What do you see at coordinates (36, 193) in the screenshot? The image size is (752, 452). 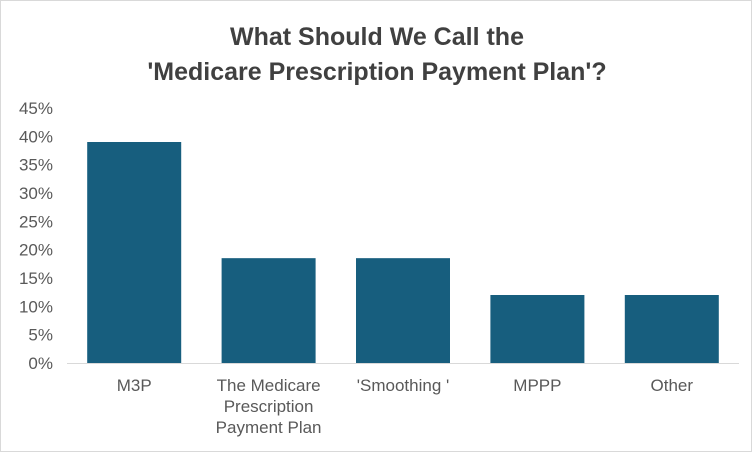 I see `y-tick-label: 30%` at bounding box center [36, 193].